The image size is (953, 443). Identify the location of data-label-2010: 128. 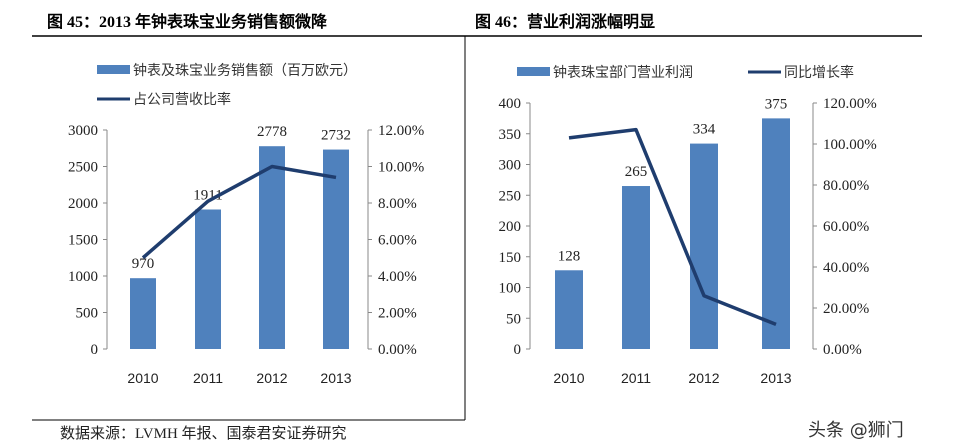
(569, 256).